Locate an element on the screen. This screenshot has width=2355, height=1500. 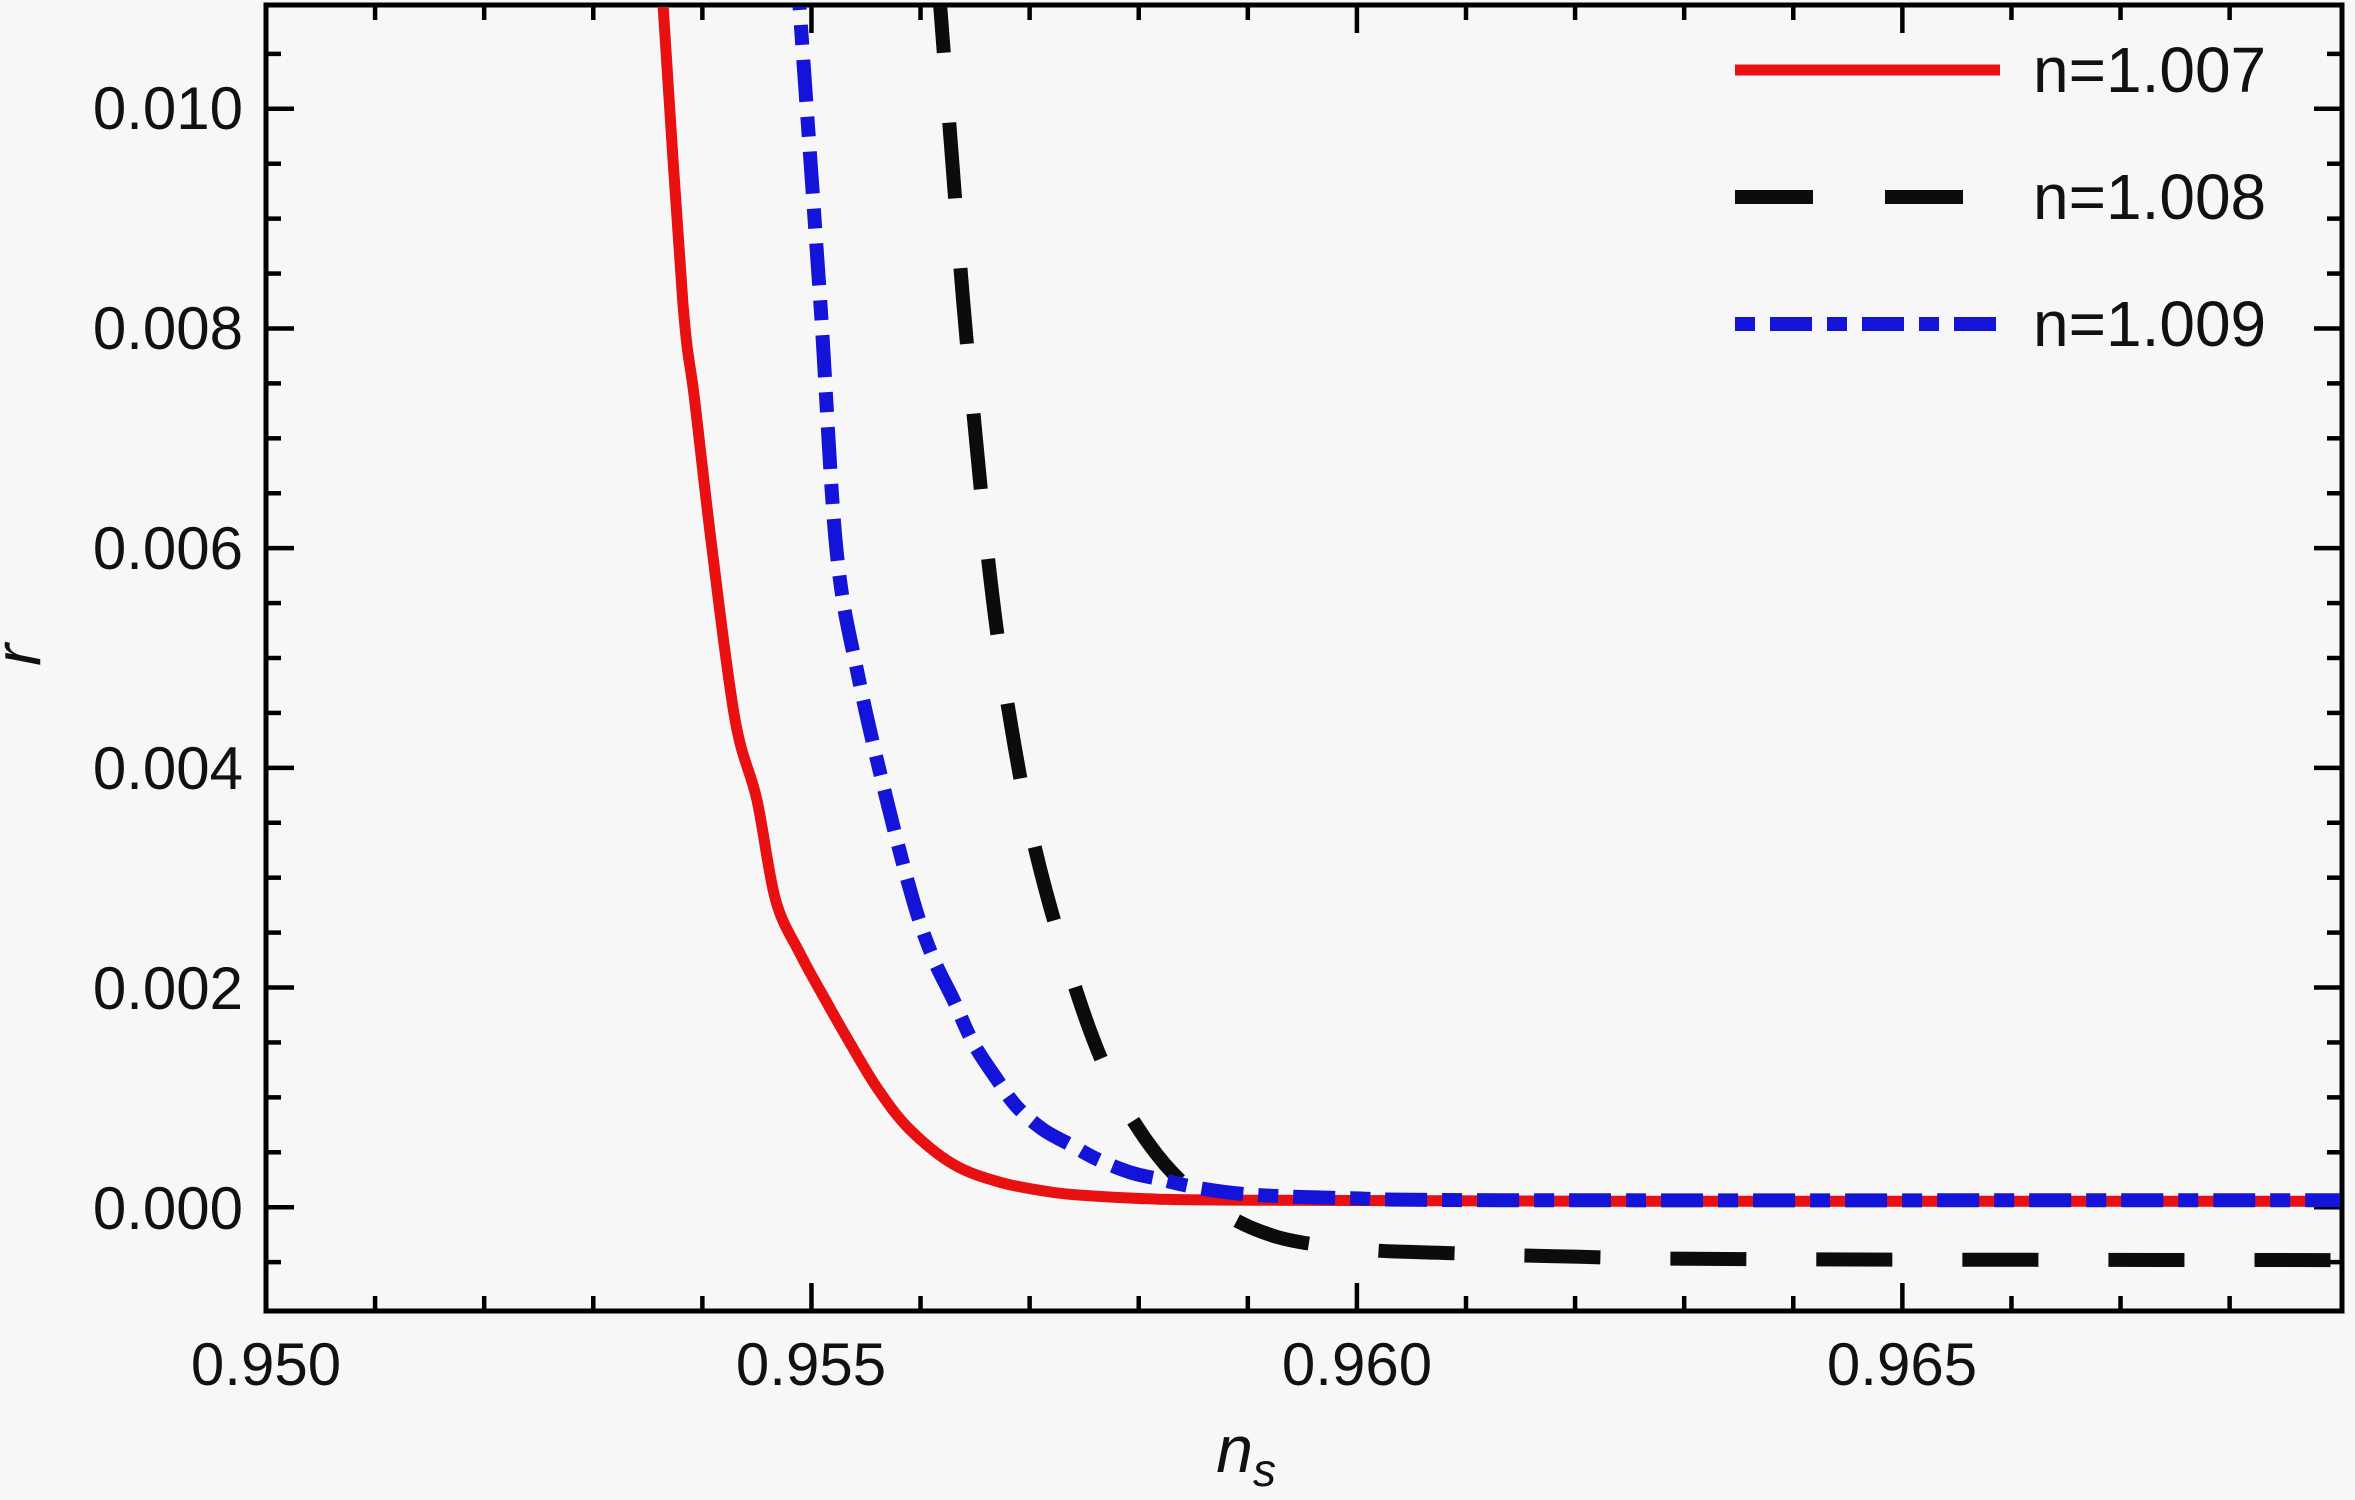
y-tick-label: 0.010 is located at coordinates (168, 108).